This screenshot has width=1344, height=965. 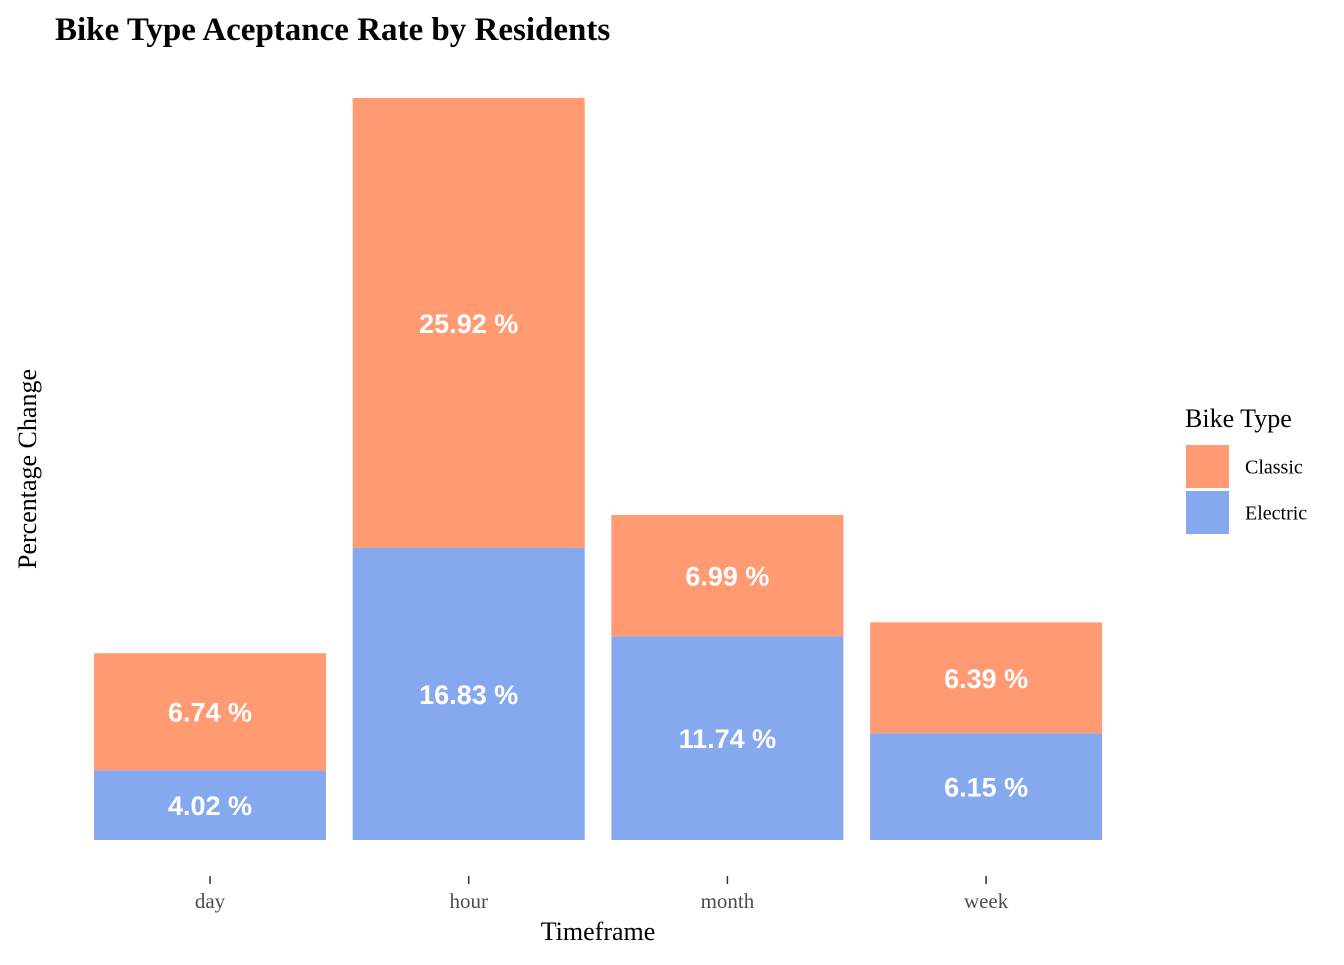 I want to click on legend-label-electric: Electric, so click(x=1276, y=514).